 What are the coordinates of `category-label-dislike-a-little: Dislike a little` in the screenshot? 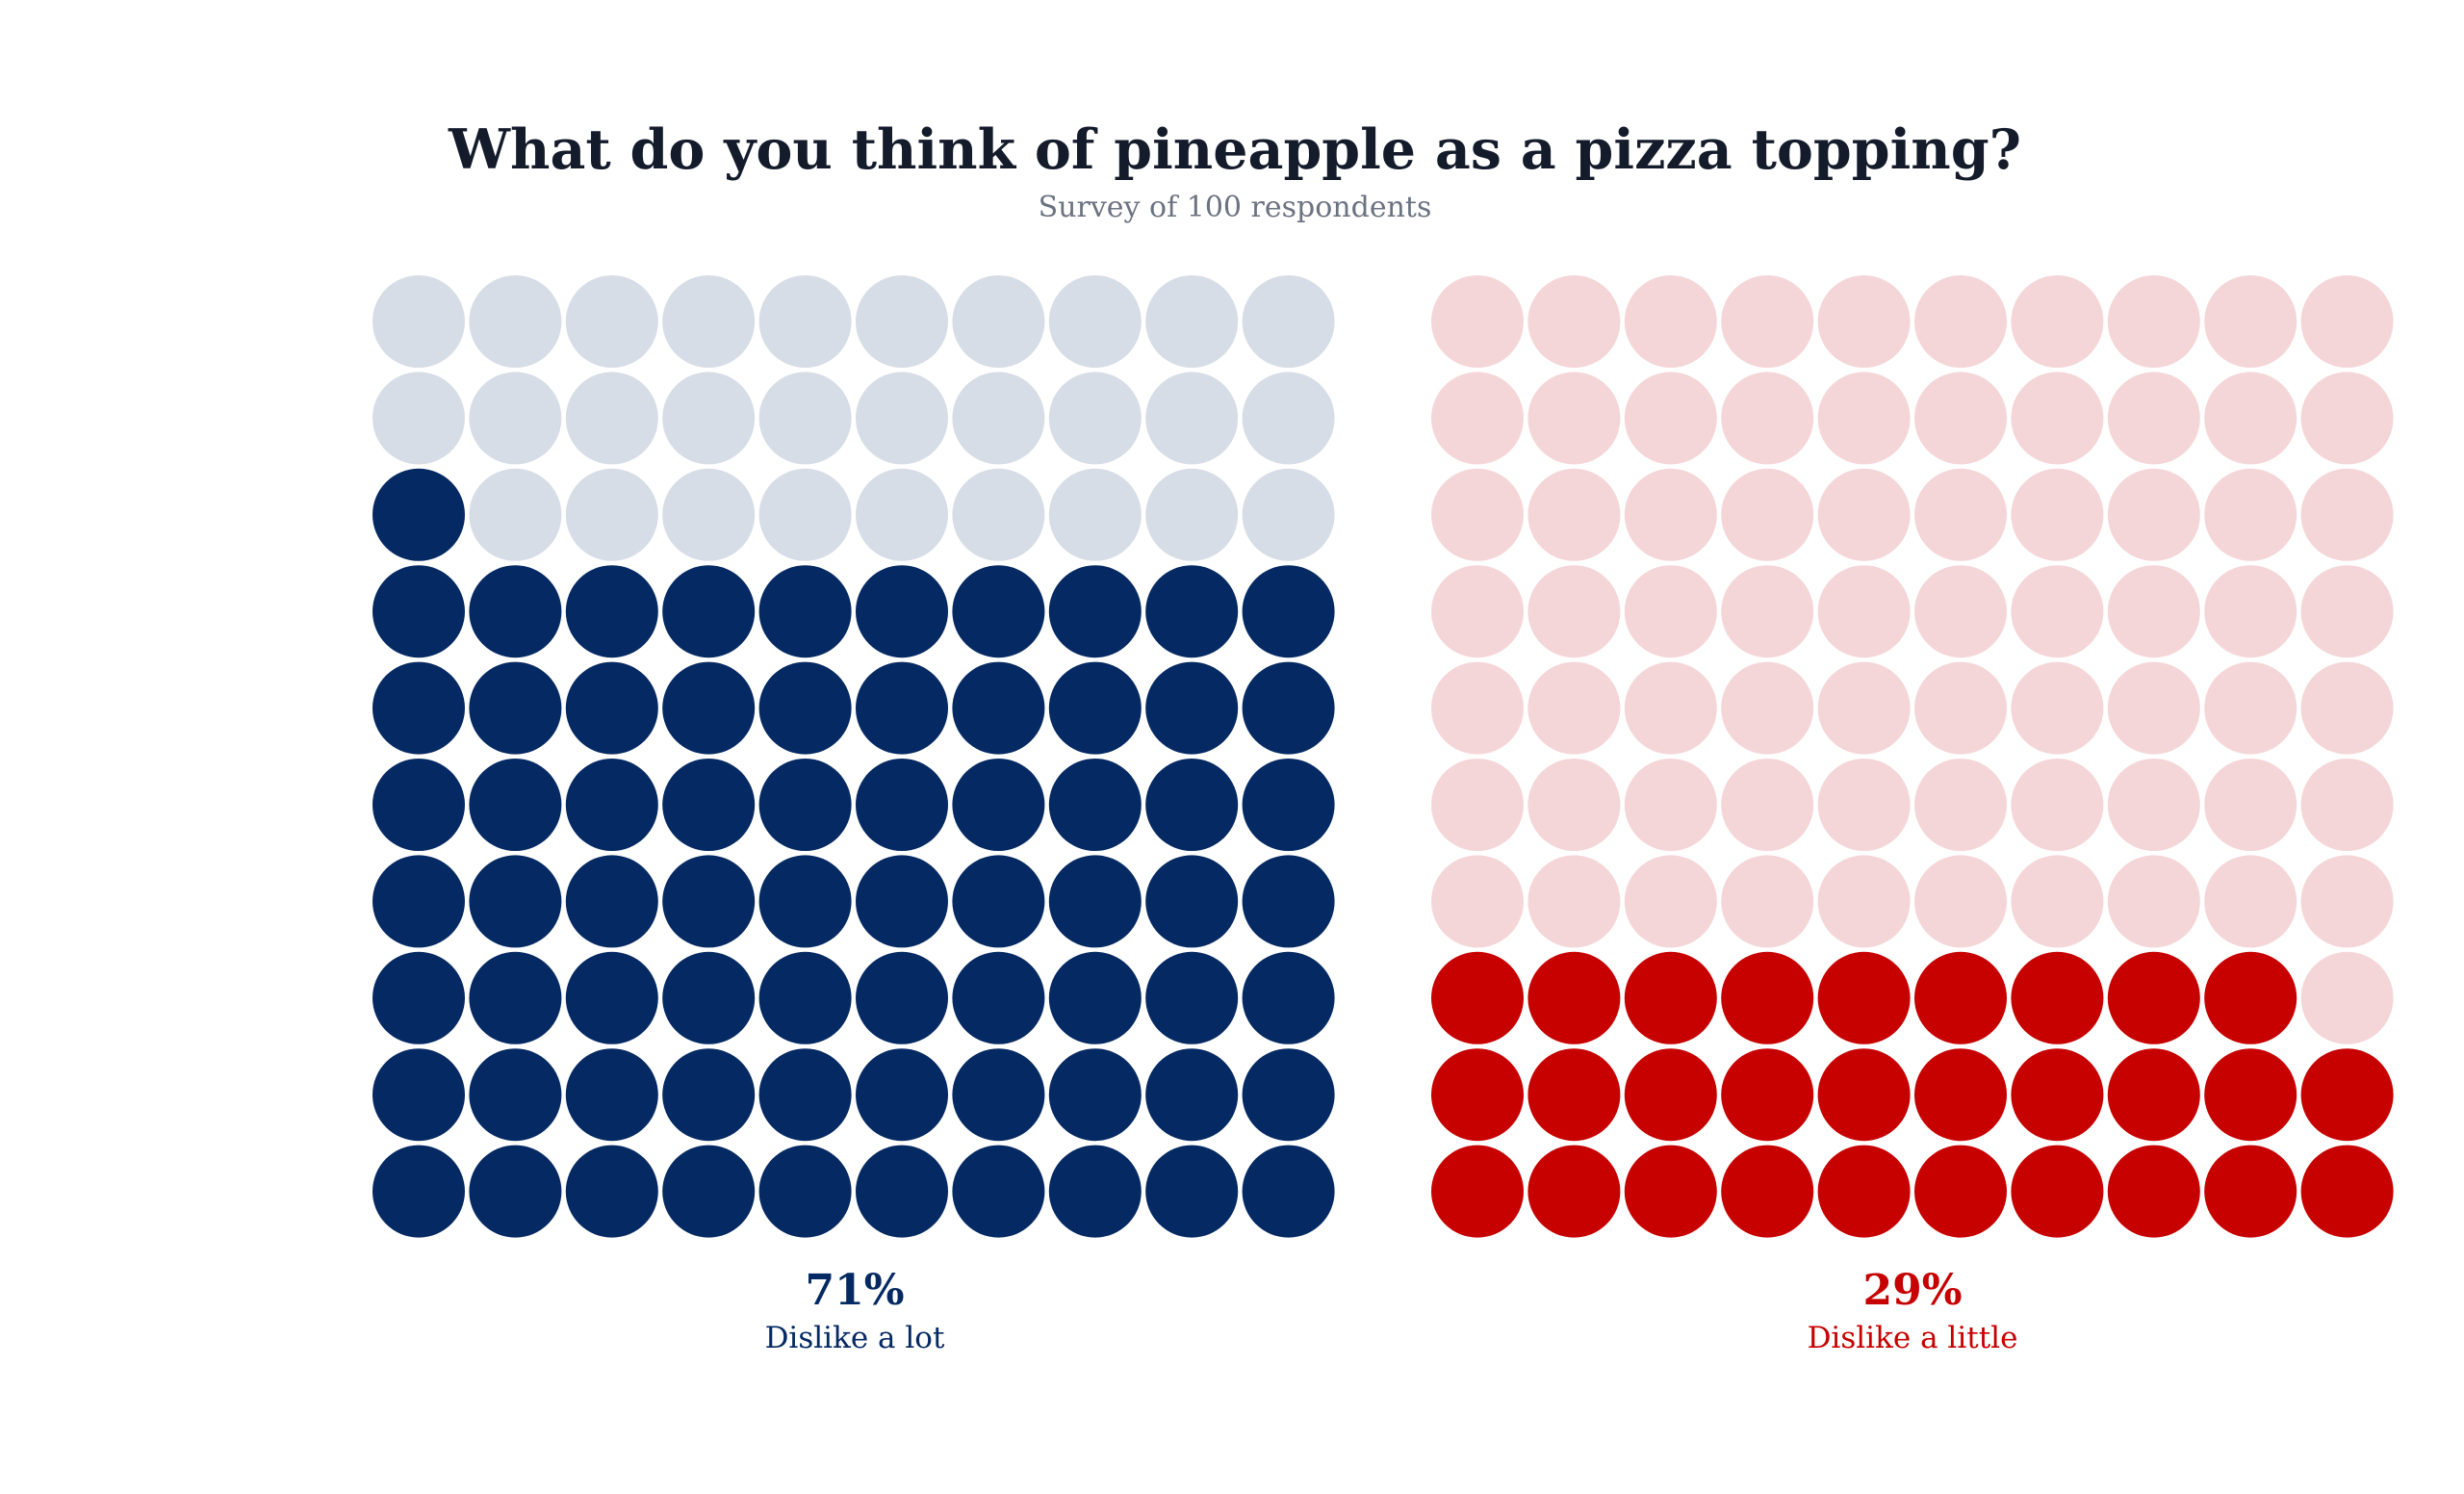 It's located at (1912, 1338).